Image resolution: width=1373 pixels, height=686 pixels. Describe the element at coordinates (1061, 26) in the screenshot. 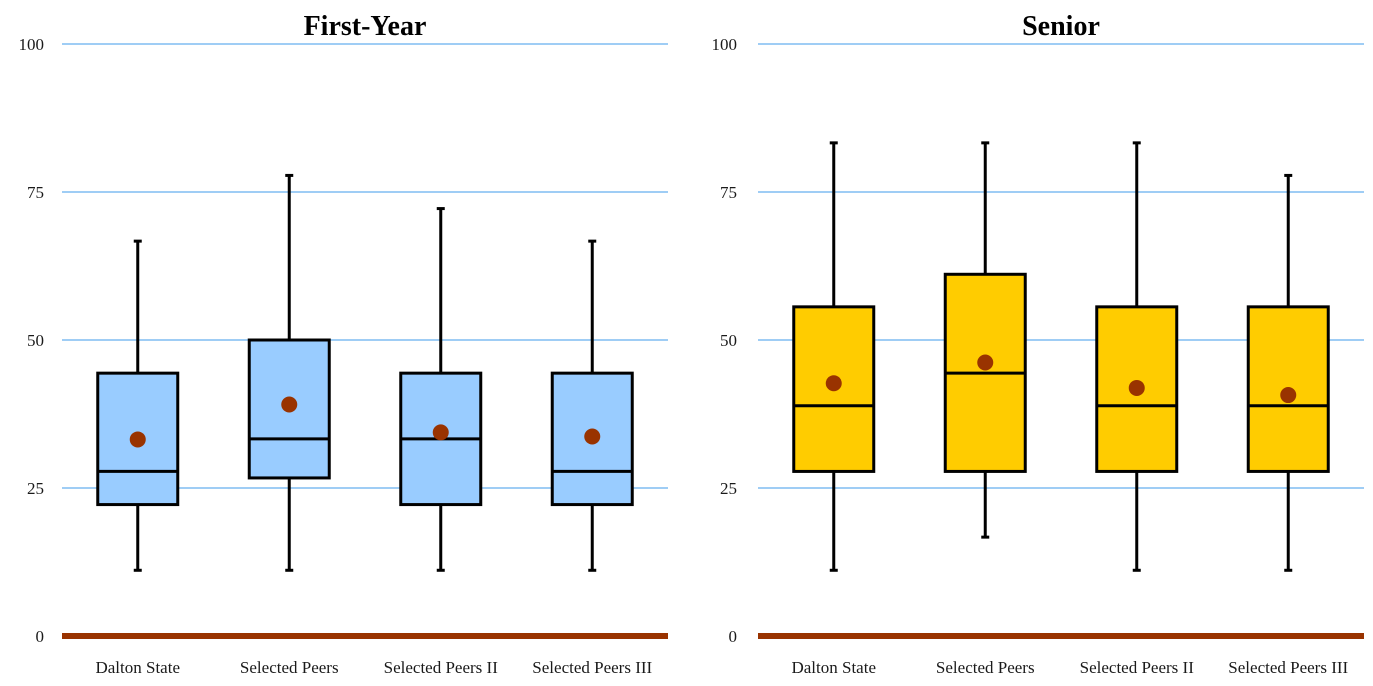

I see `chart-title: Senior` at that location.